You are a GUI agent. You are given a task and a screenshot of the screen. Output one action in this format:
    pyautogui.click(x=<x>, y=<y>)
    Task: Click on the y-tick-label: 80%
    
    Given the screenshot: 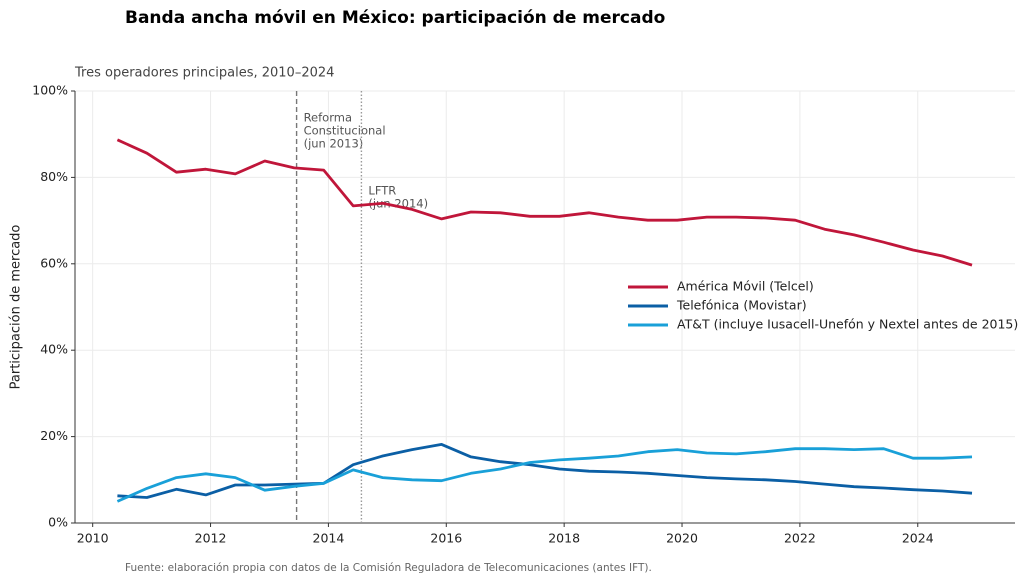 What is the action you would take?
    pyautogui.click(x=54, y=176)
    